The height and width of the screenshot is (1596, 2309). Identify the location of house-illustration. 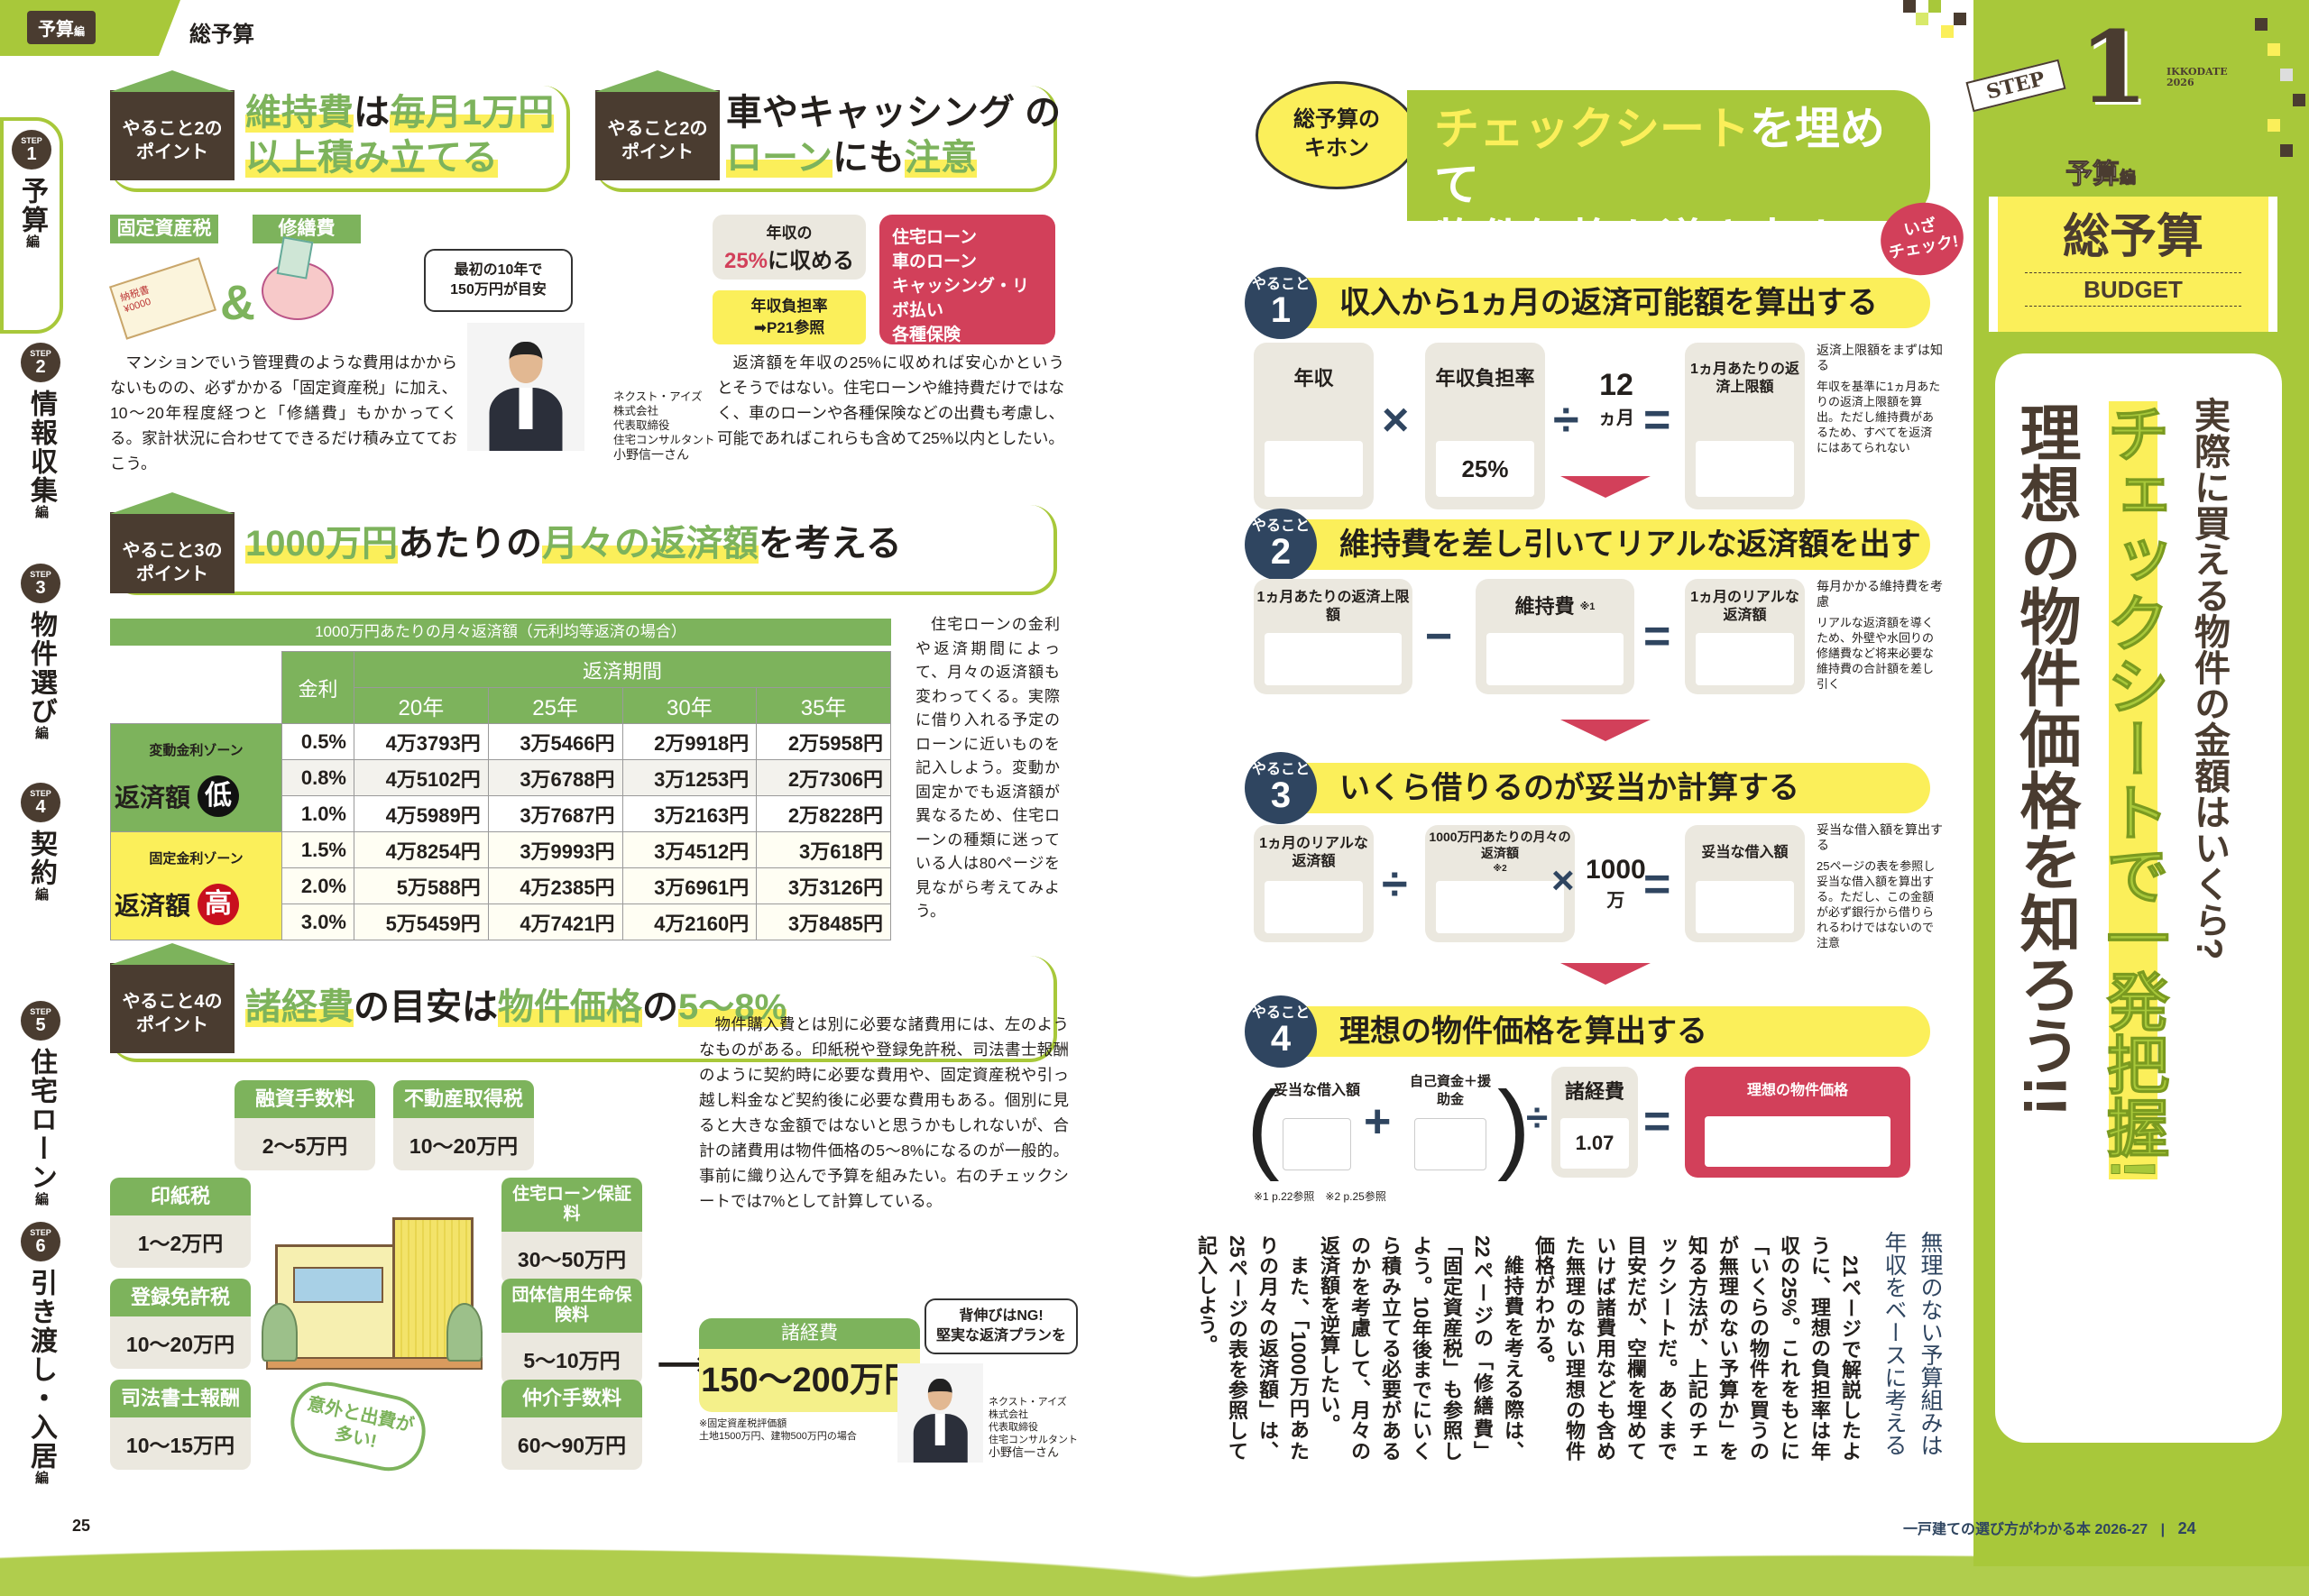
(372, 1294).